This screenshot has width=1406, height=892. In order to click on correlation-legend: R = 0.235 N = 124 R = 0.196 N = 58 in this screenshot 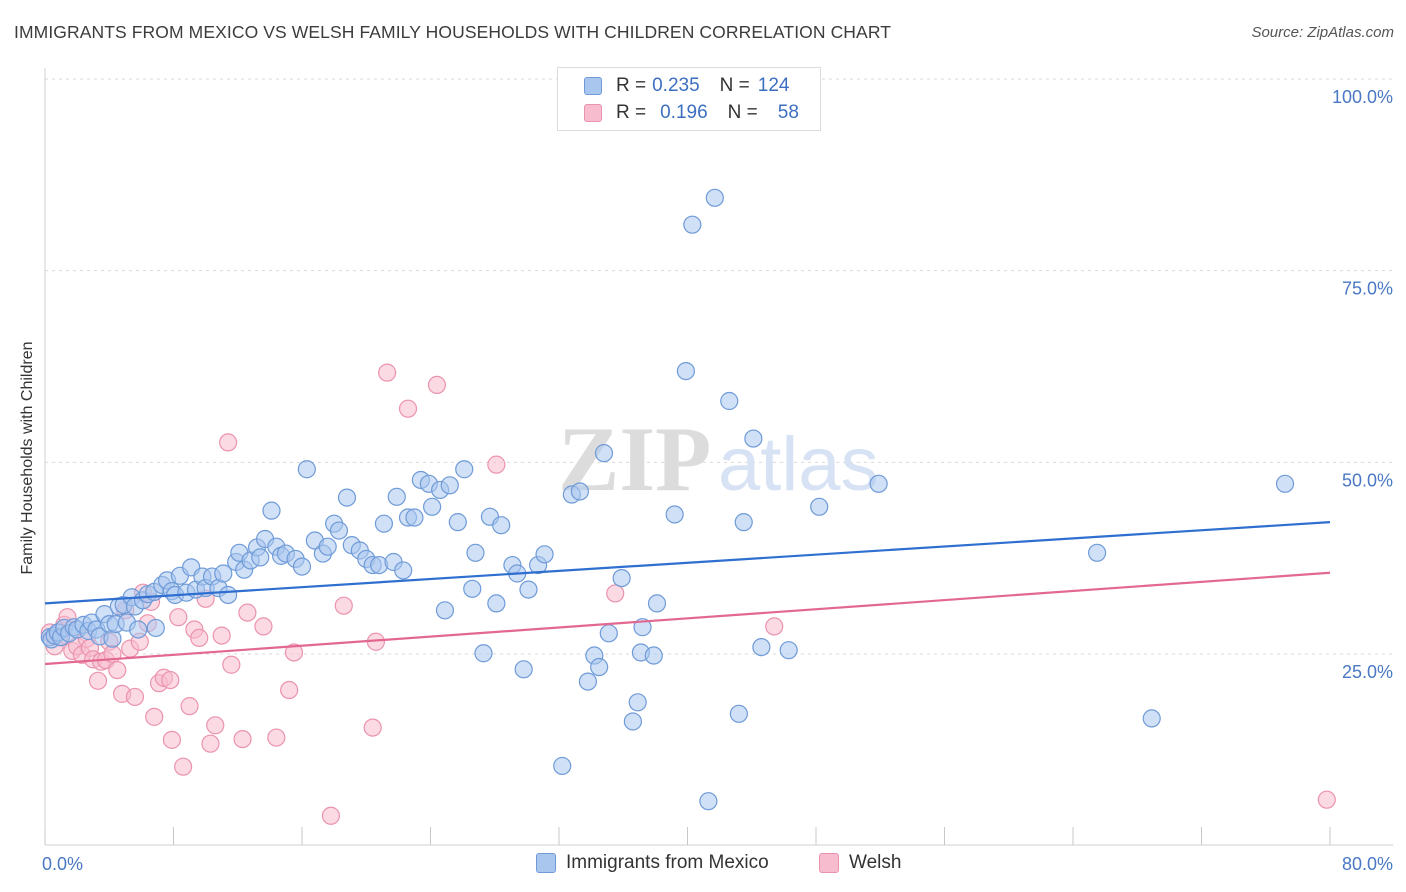, I will do `click(689, 99)`.